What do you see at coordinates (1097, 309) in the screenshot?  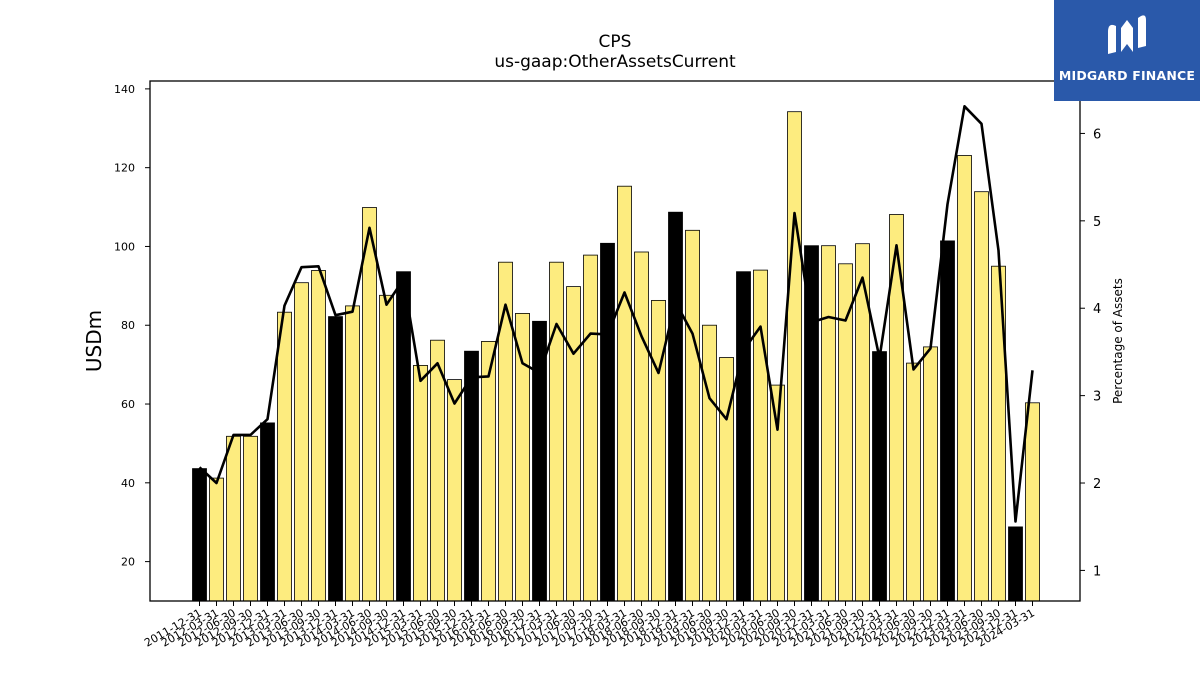 I see `y2-tick-label: 4` at bounding box center [1097, 309].